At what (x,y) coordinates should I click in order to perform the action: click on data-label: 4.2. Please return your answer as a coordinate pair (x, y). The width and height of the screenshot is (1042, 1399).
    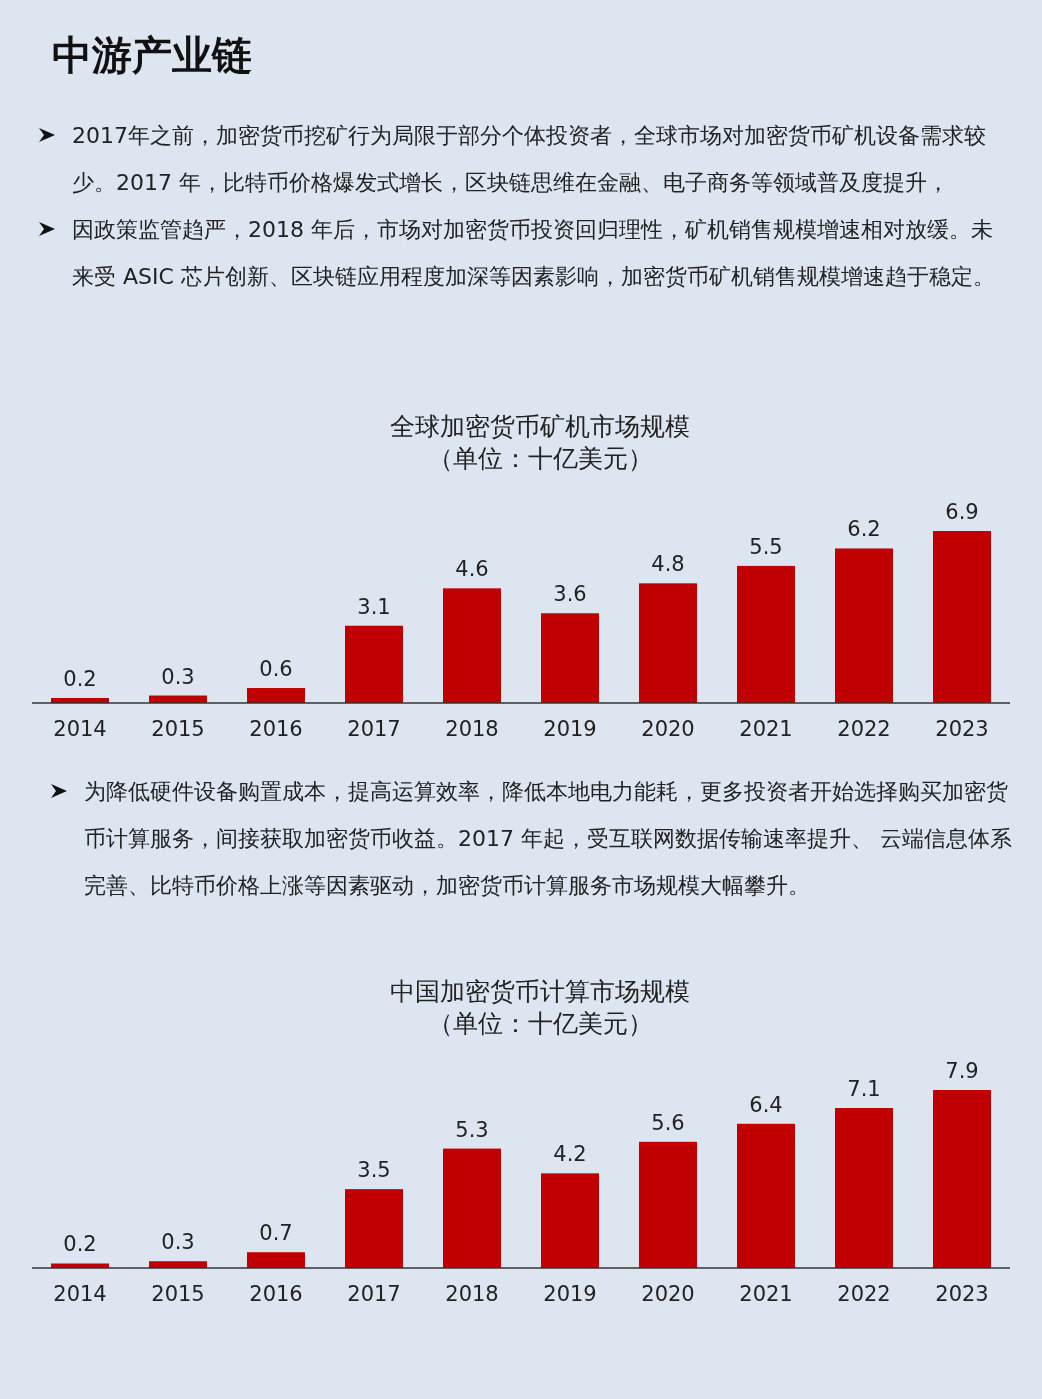
    Looking at the image, I should click on (570, 1154).